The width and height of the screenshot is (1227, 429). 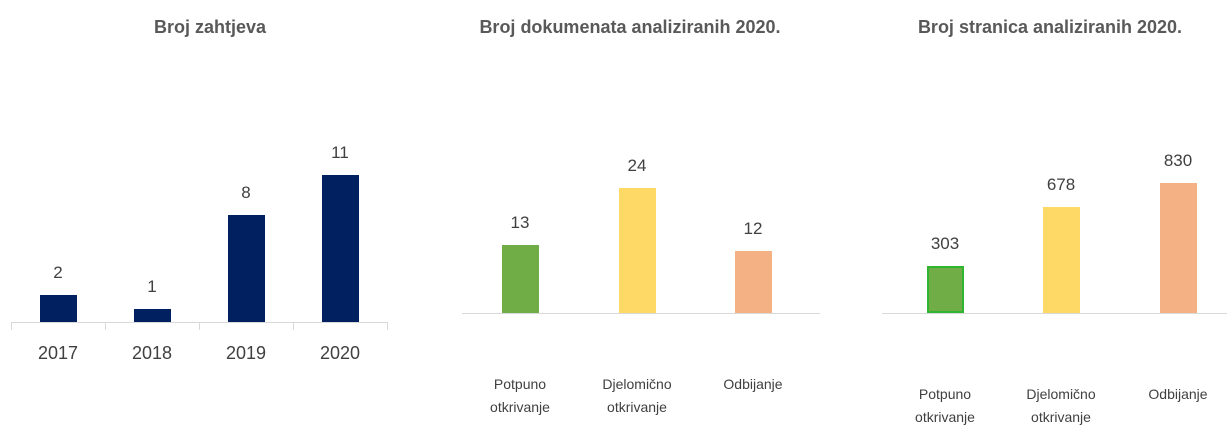 I want to click on value-label: 13, so click(x=520, y=223).